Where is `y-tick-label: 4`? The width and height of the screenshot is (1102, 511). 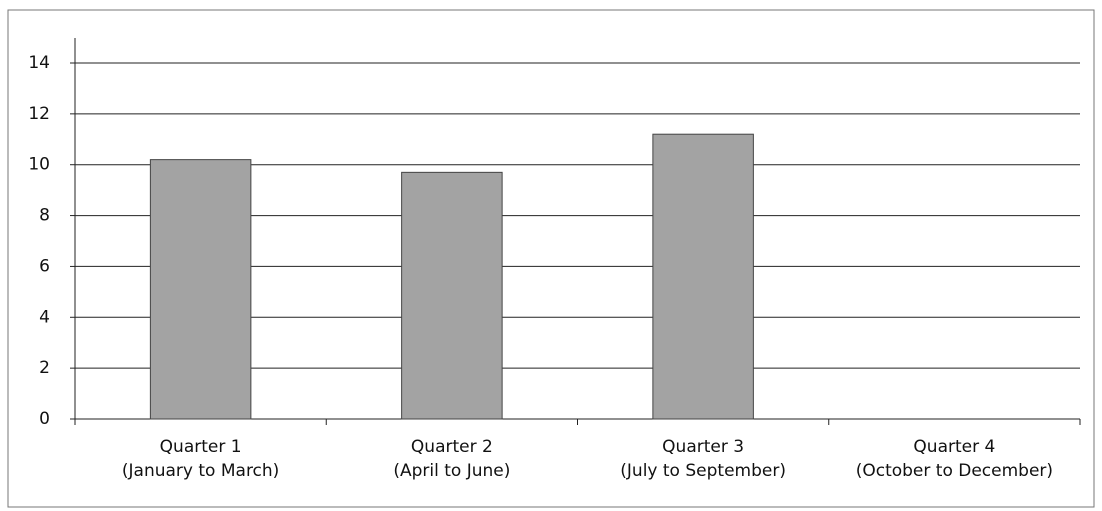
y-tick-label: 4 is located at coordinates (44, 317).